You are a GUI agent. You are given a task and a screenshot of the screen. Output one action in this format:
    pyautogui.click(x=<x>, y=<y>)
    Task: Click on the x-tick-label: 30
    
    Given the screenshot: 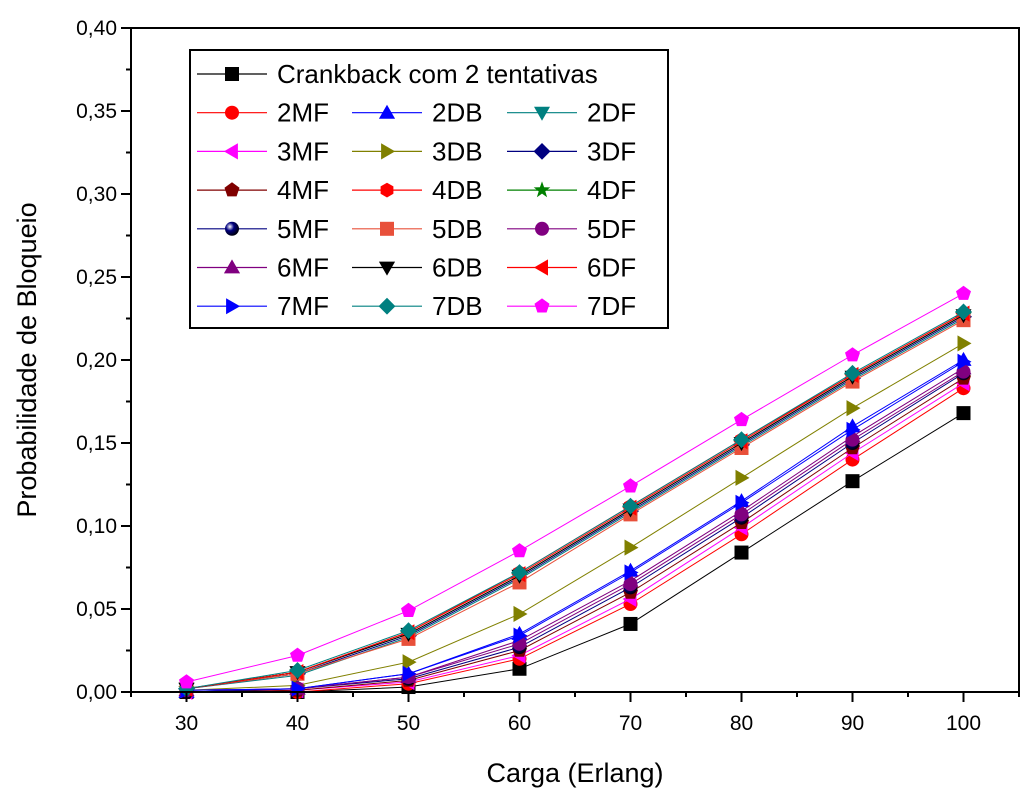 What is the action you would take?
    pyautogui.click(x=186, y=723)
    